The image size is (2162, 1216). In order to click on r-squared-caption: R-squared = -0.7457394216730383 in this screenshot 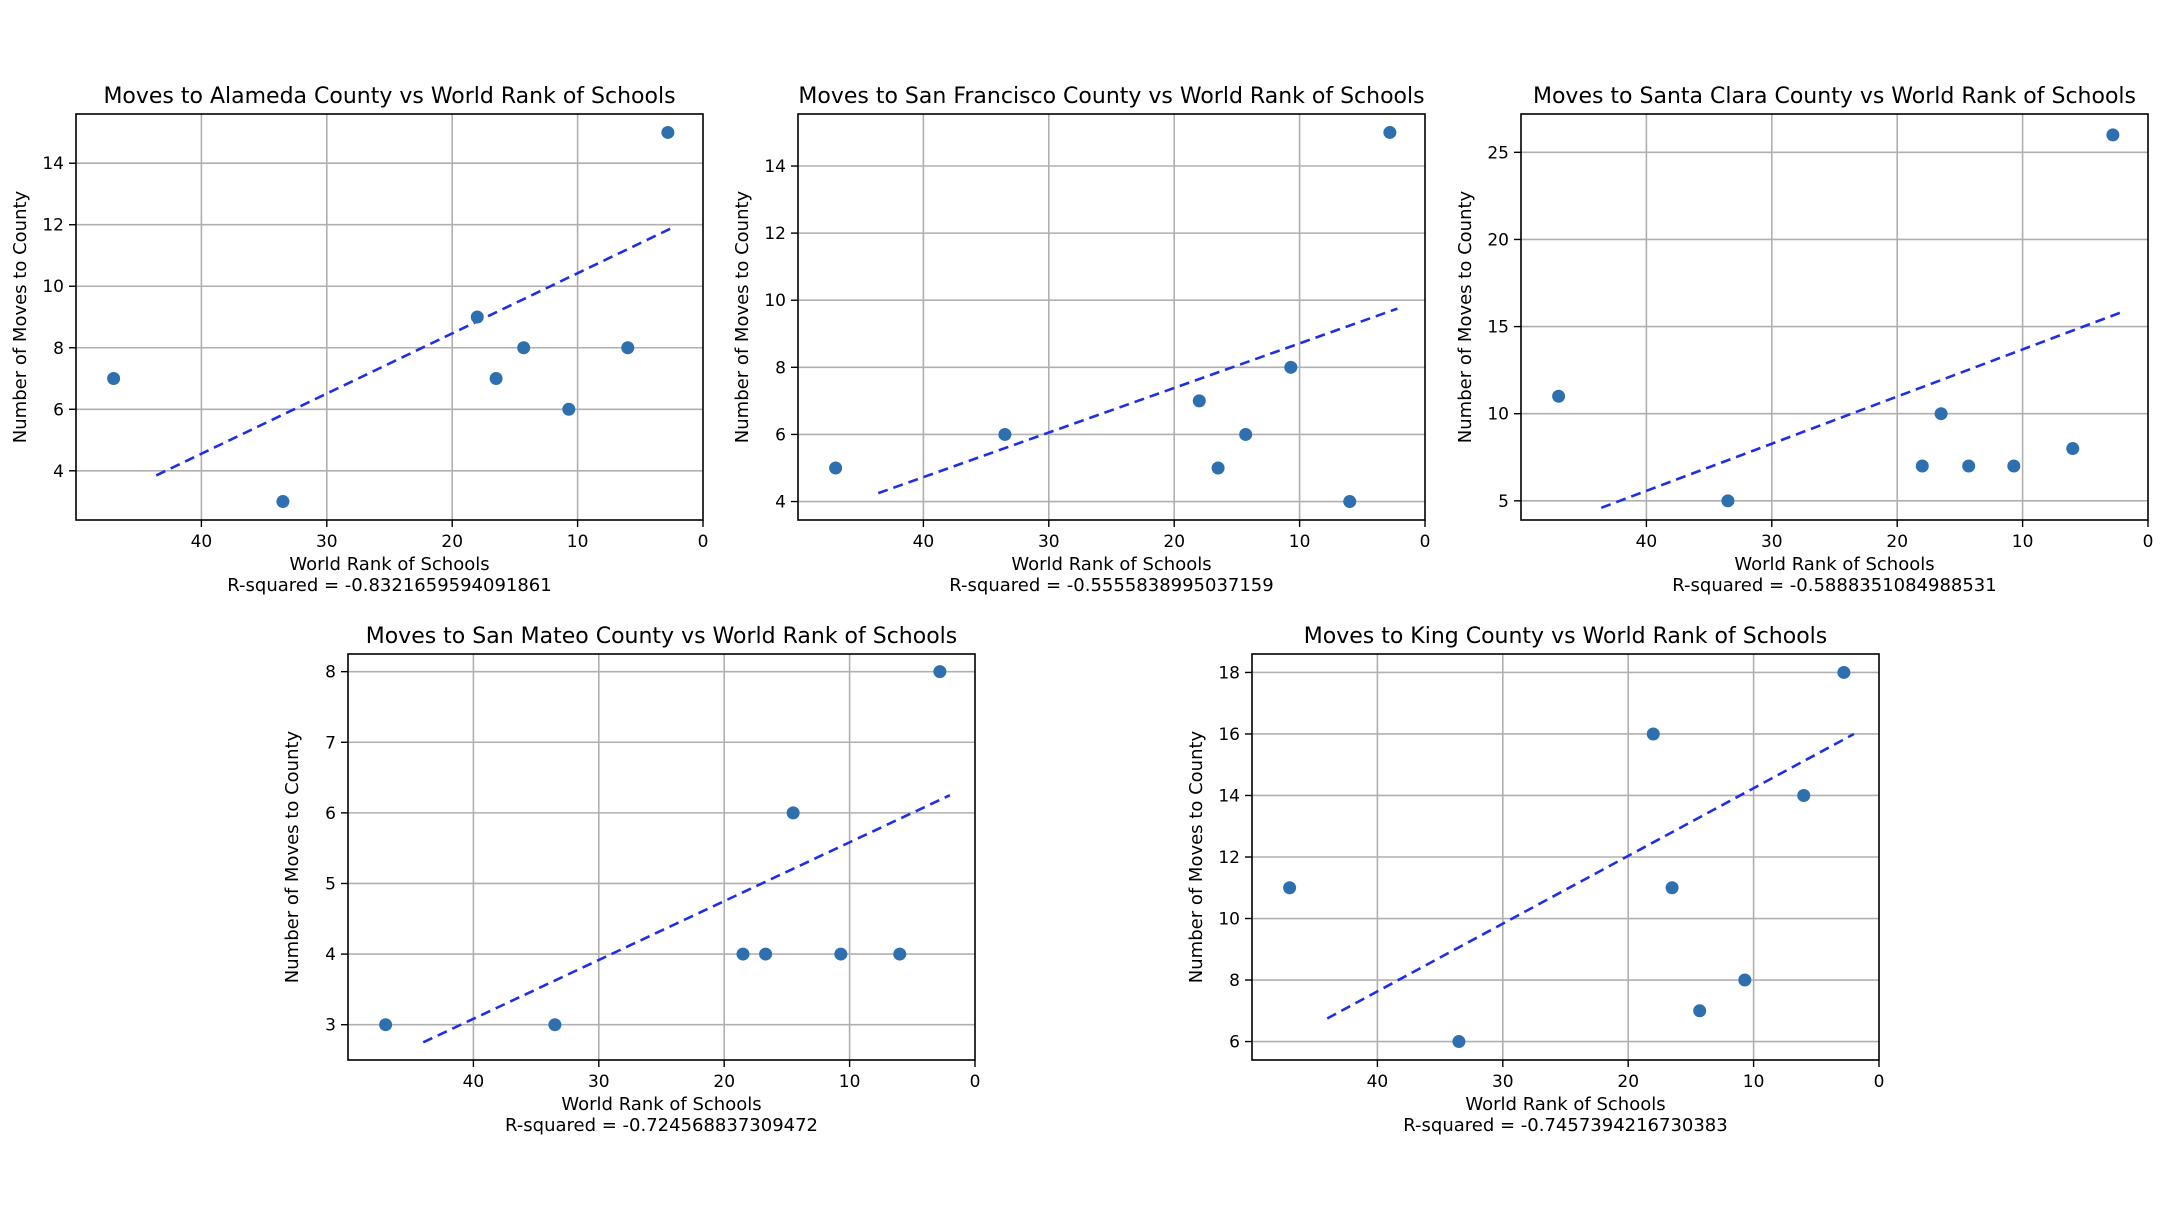, I will do `click(1565, 1125)`.